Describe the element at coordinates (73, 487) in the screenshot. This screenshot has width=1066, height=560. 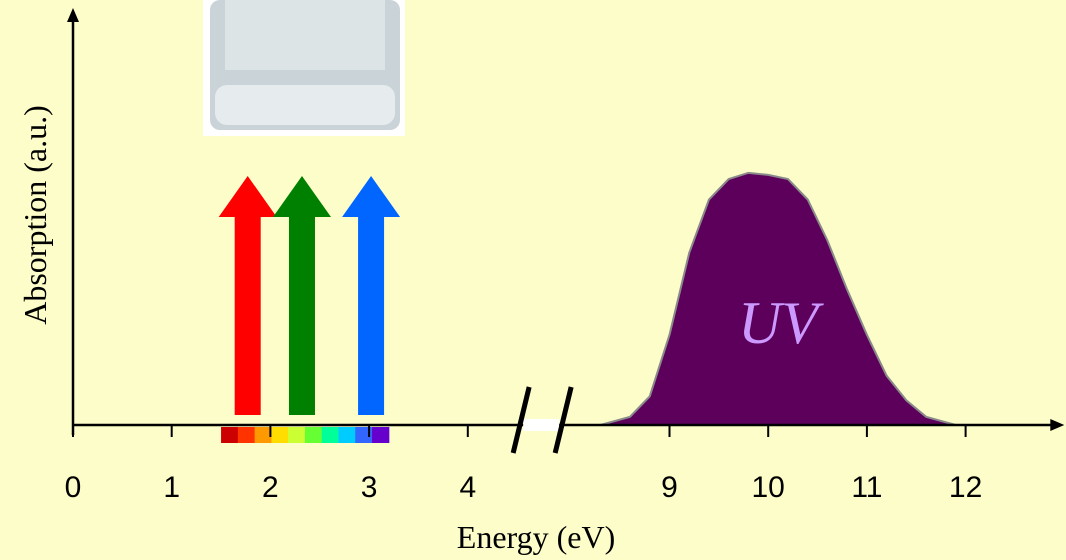
I see `x-tick-label: 0` at that location.